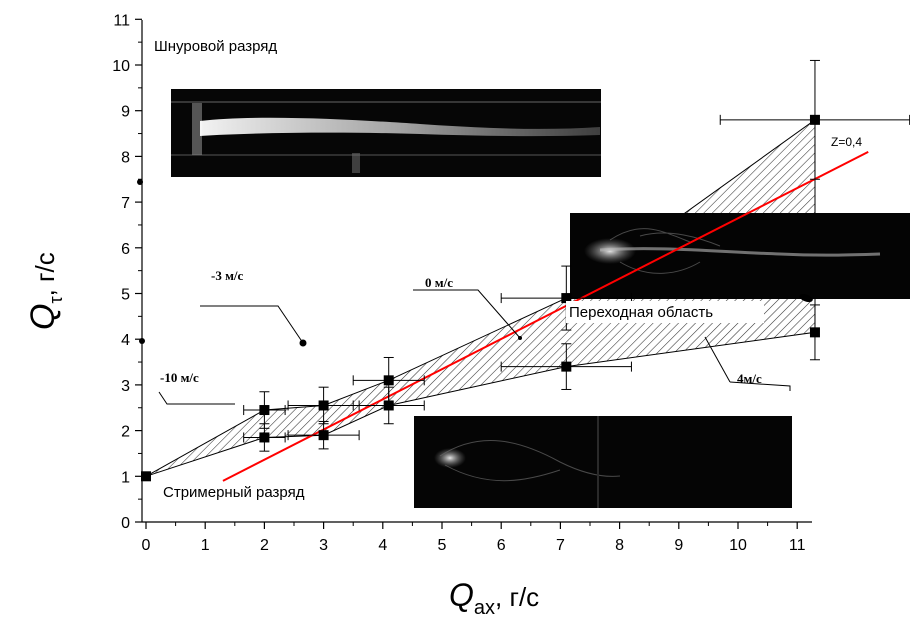 The width and height of the screenshot is (910, 618). Describe the element at coordinates (179, 377) in the screenshot. I see `velocity-minus10-label: -10 м/с` at that location.